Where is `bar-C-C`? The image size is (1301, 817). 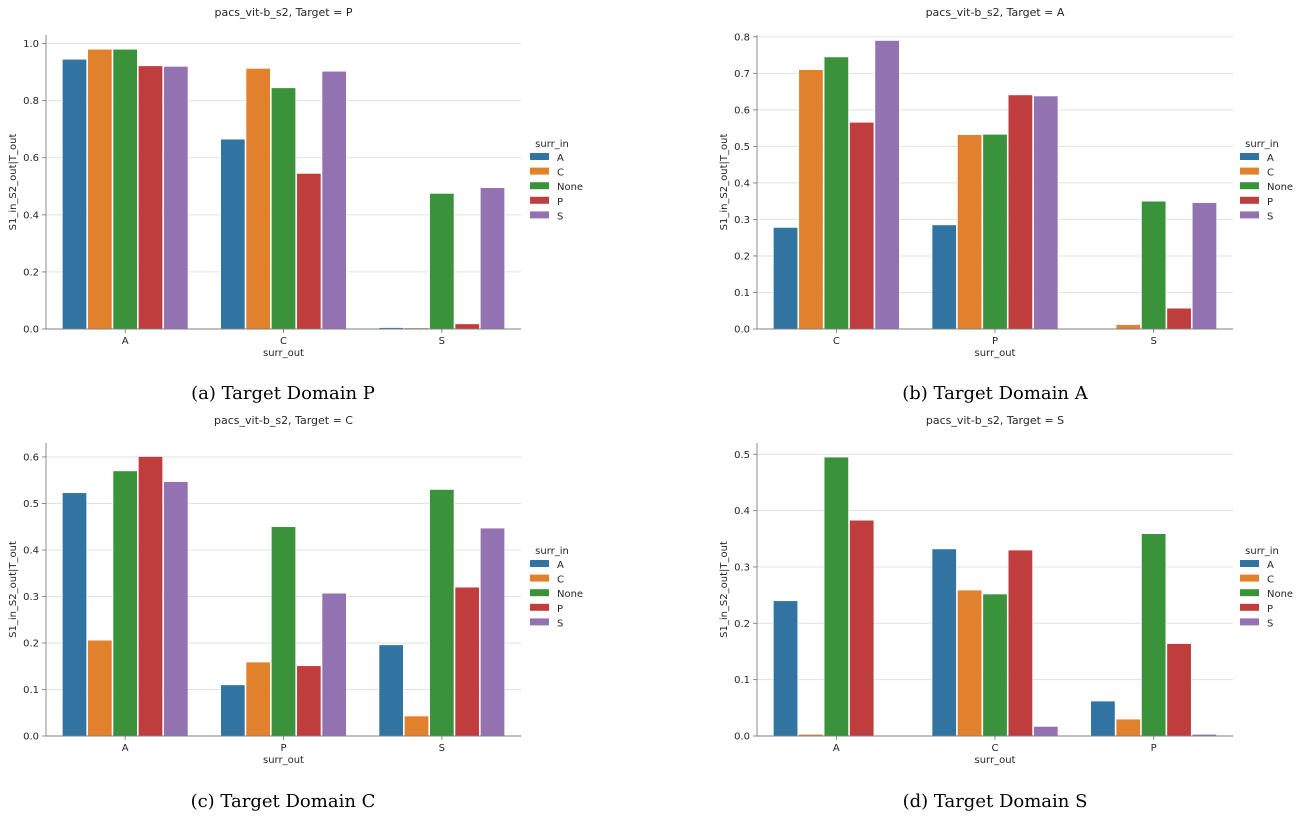 bar-C-C is located at coordinates (811, 199).